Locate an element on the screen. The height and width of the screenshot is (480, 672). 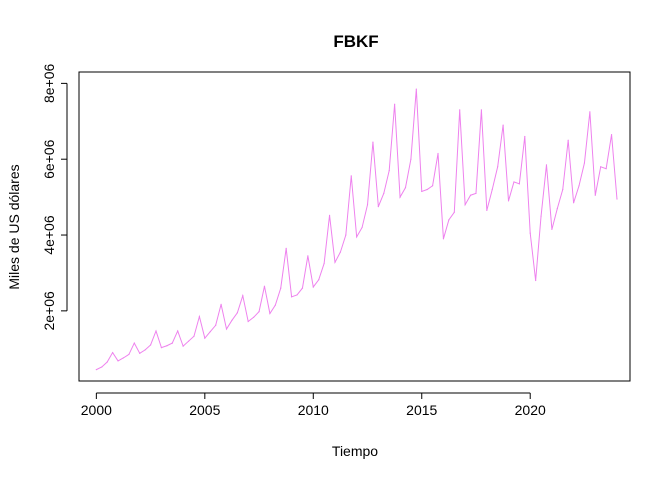
x-tick-label: 2015 is located at coordinates (421, 410).